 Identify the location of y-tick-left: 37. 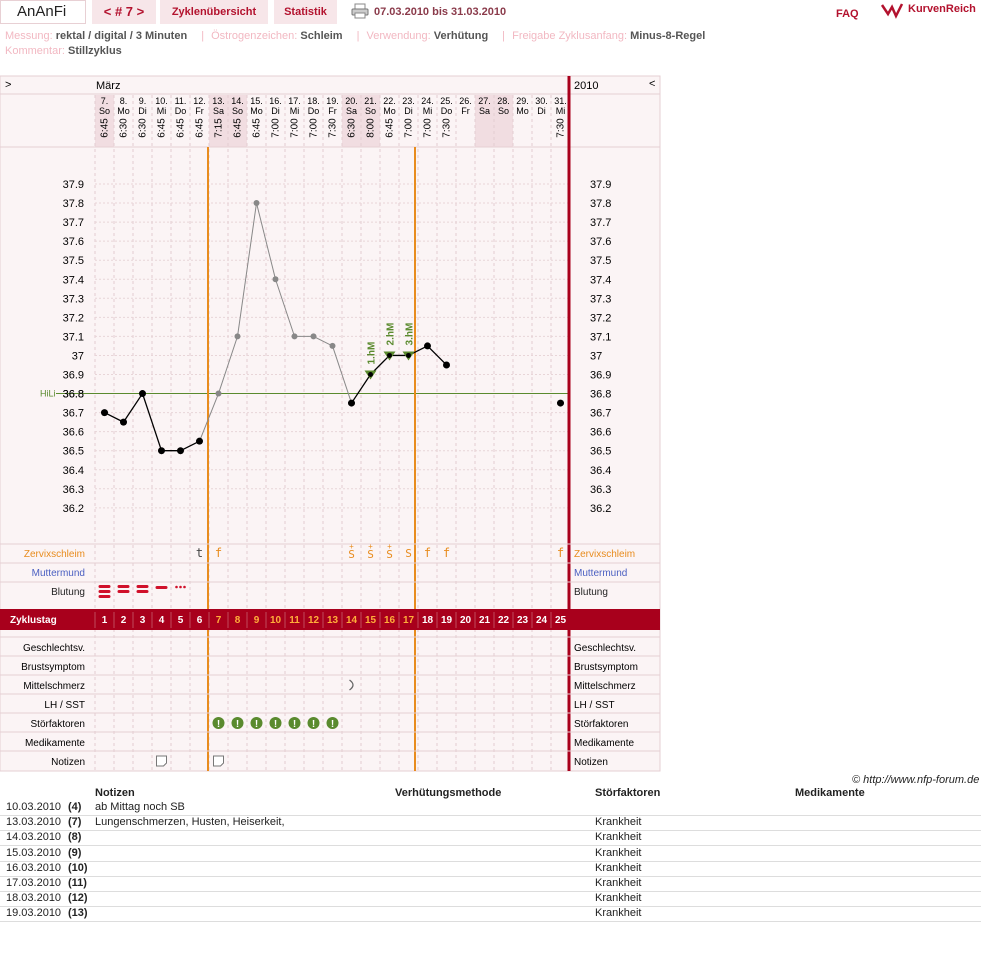
(78, 356).